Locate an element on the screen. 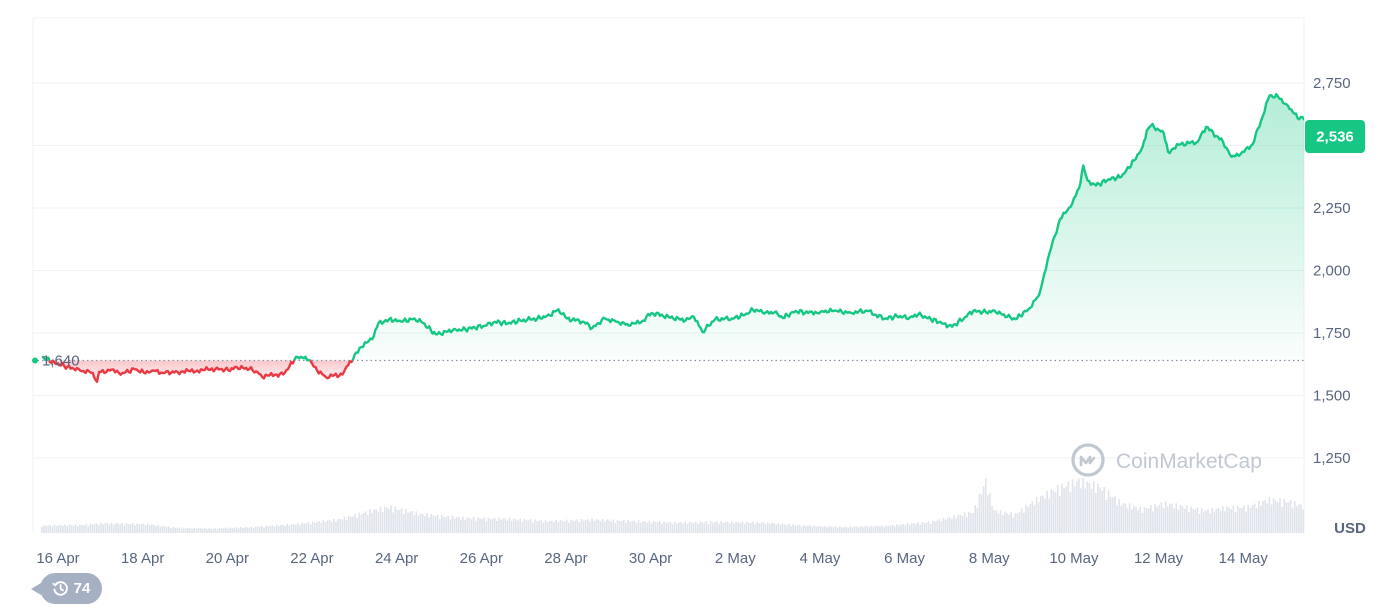  x-tick-label: 30 Apr is located at coordinates (650, 558).